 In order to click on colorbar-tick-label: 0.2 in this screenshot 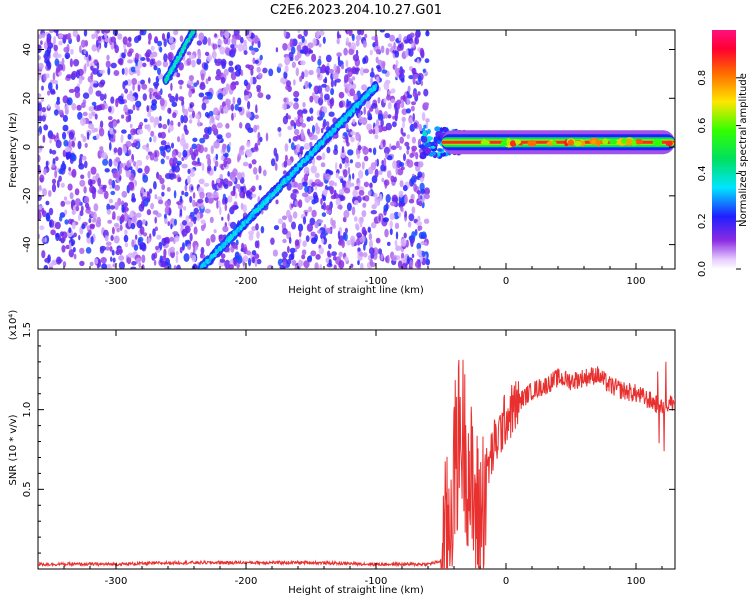, I will do `click(702, 221)`.